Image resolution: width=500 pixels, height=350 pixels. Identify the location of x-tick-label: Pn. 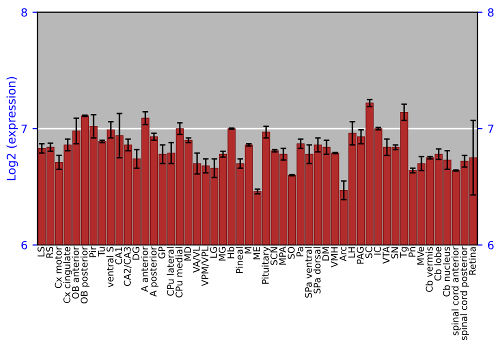
(412, 252).